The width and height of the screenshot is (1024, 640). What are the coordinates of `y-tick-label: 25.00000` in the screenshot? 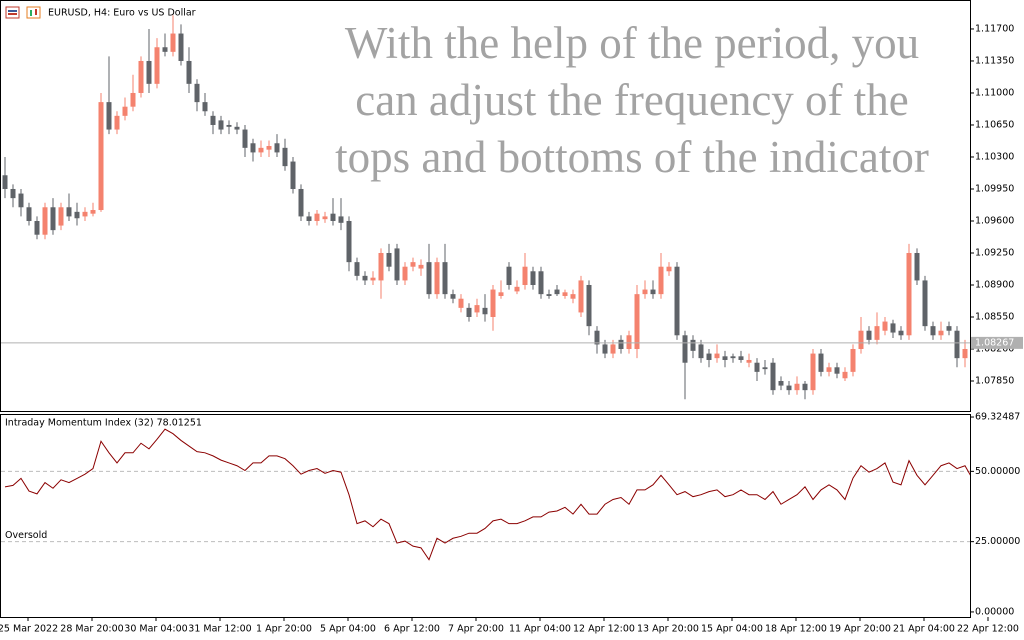 It's located at (997, 541).